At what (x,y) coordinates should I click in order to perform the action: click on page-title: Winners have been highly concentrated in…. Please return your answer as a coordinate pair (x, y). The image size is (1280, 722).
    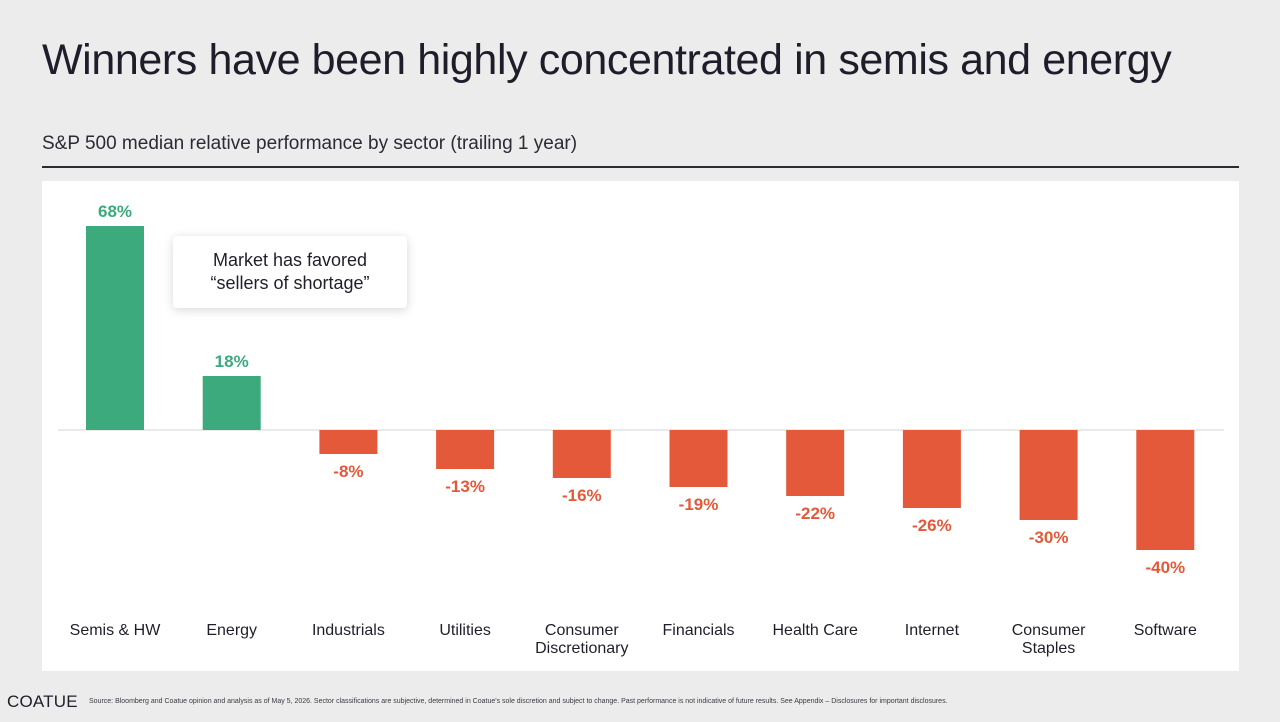
    Looking at the image, I should click on (607, 60).